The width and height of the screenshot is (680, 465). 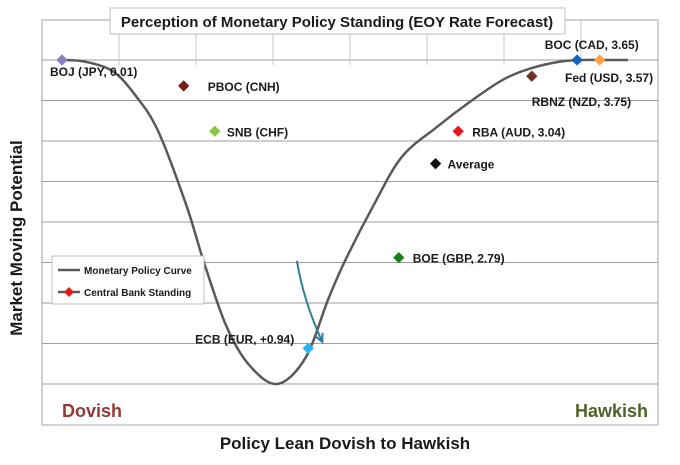 I want to click on legend-box, so click(x=128, y=280).